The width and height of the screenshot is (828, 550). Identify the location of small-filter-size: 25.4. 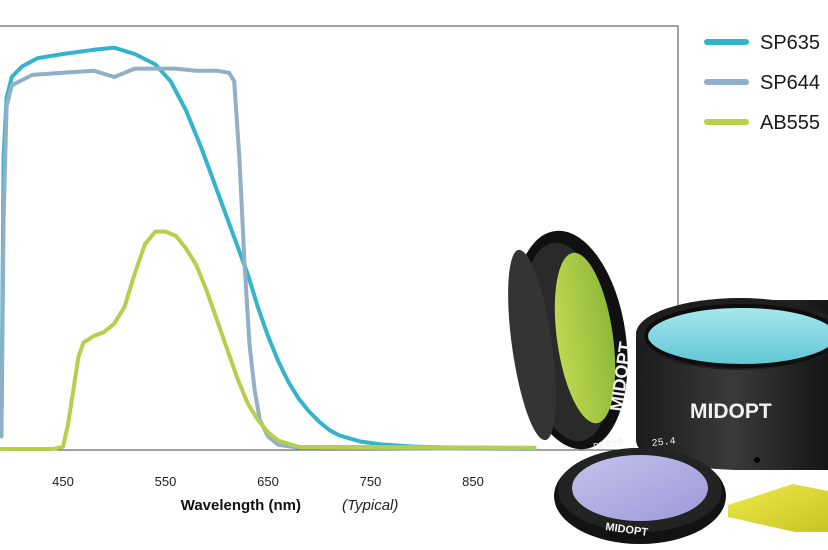
(663, 443).